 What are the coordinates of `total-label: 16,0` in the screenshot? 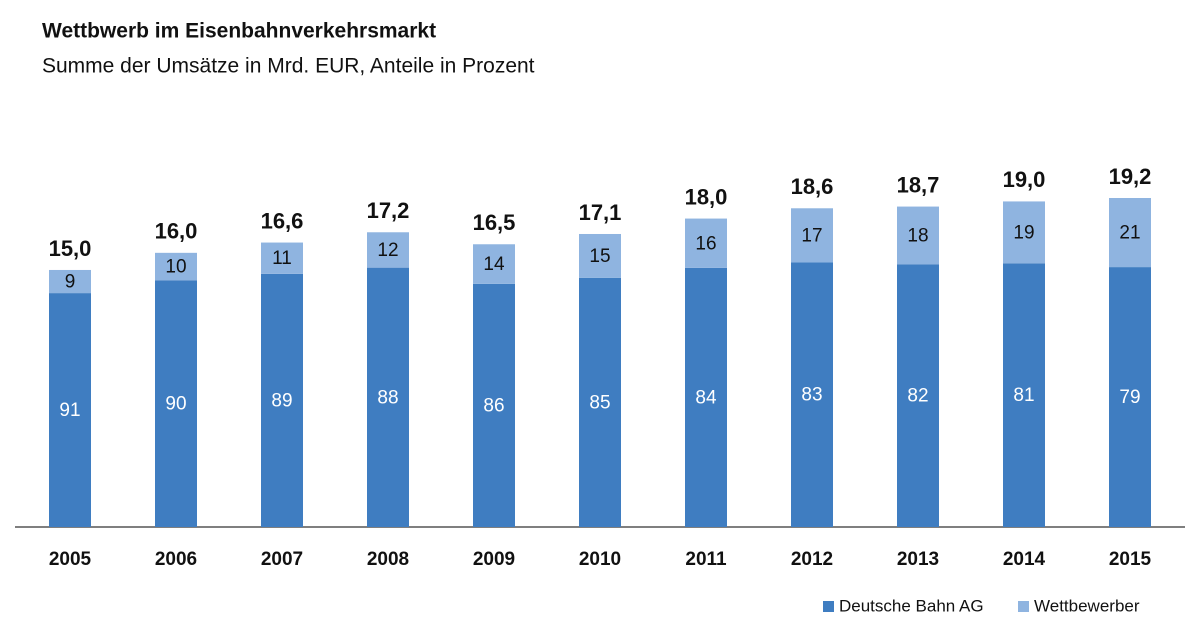 It's located at (176, 231).